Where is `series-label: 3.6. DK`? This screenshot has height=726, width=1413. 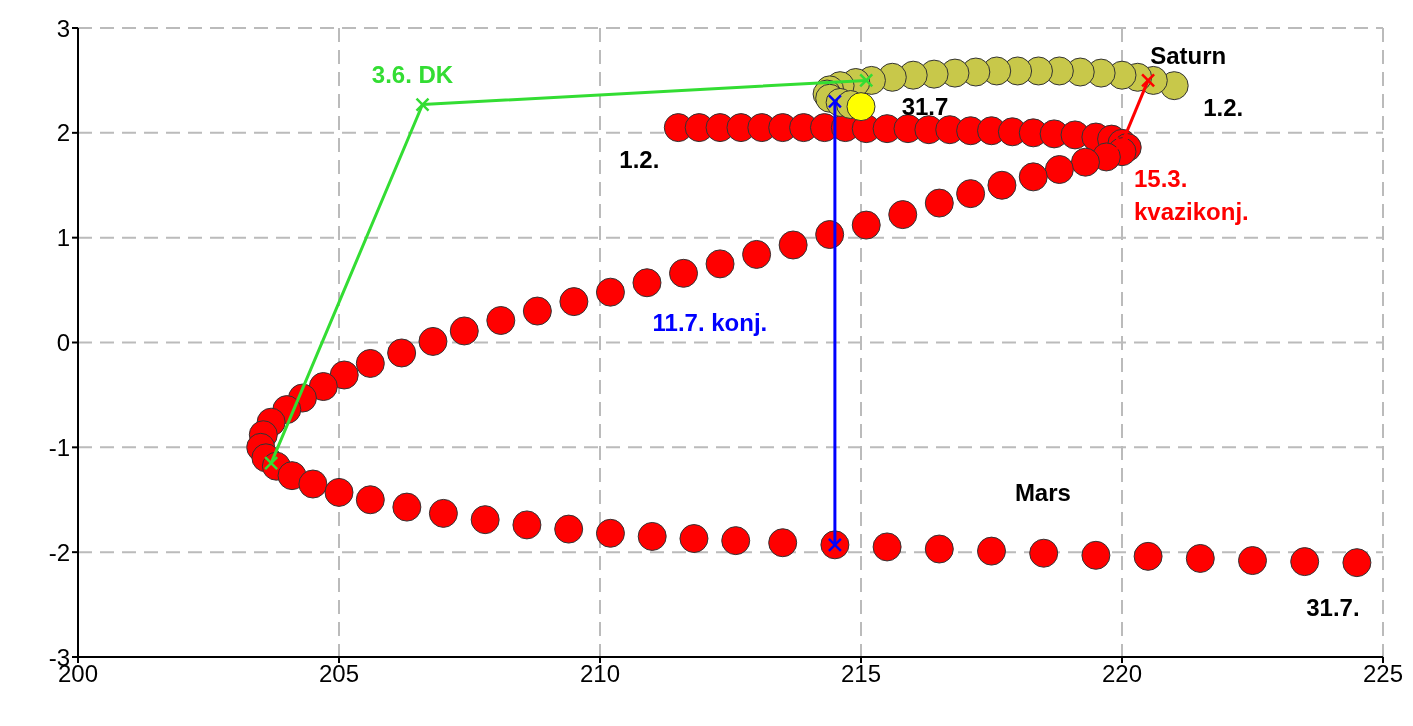
series-label: 3.6. DK is located at coordinates (412, 74).